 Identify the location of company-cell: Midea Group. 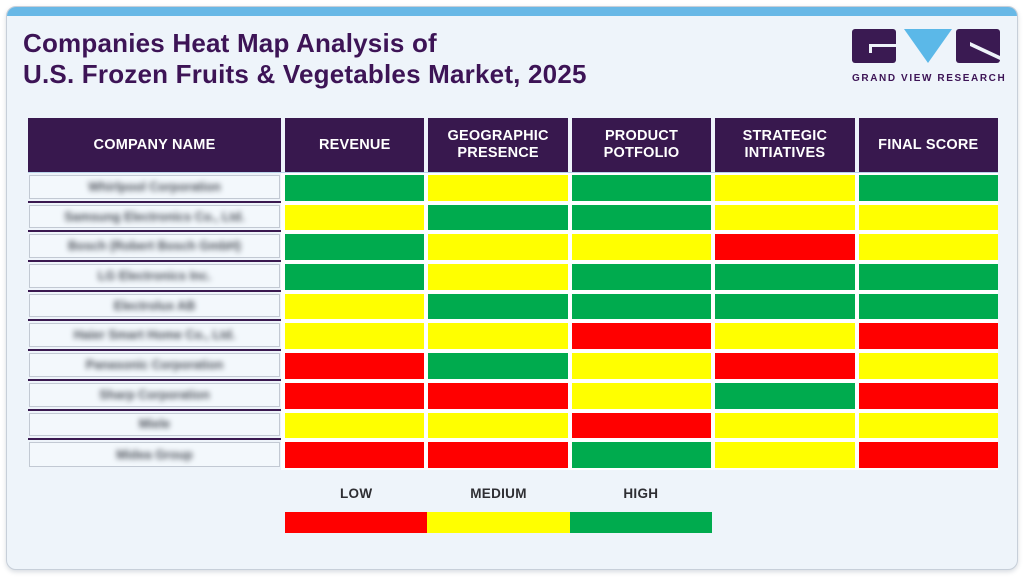
(154, 455).